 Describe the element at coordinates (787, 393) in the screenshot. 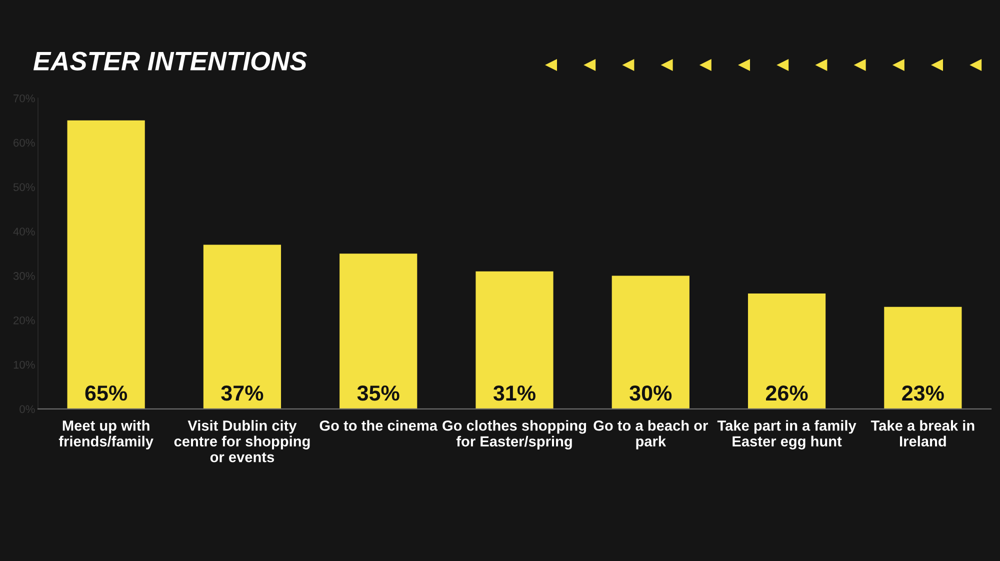

I see `data-label: 26%` at that location.